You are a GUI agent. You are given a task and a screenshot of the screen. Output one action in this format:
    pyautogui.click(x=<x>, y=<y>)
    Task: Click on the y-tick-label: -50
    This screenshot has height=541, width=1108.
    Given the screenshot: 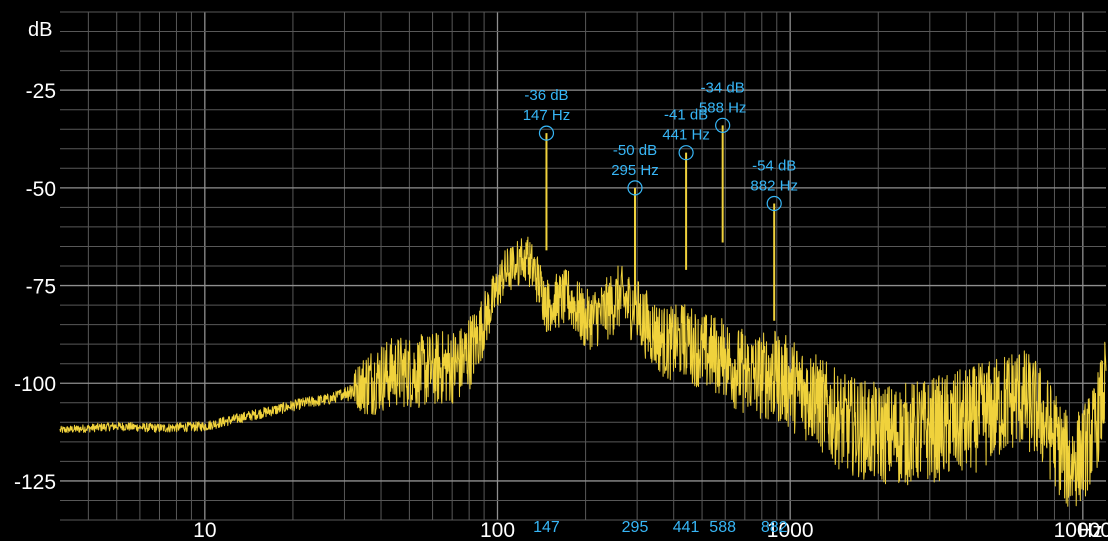 What is the action you would take?
    pyautogui.click(x=41, y=189)
    